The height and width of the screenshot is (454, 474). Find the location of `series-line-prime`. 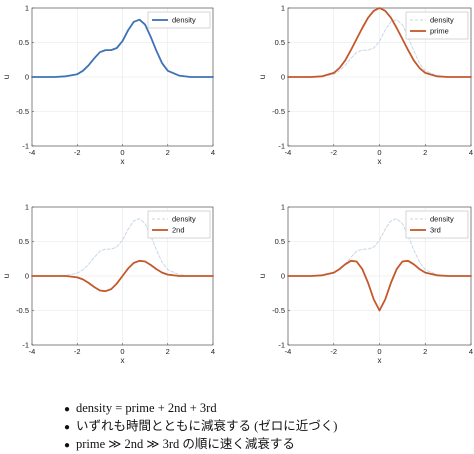

series-line-prime is located at coordinates (379, 42).